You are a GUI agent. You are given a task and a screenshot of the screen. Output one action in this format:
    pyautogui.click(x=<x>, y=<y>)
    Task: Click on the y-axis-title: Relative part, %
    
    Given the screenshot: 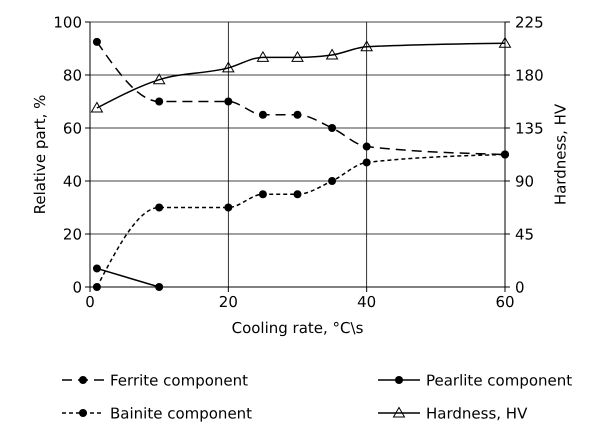 What is the action you would take?
    pyautogui.click(x=40, y=154)
    